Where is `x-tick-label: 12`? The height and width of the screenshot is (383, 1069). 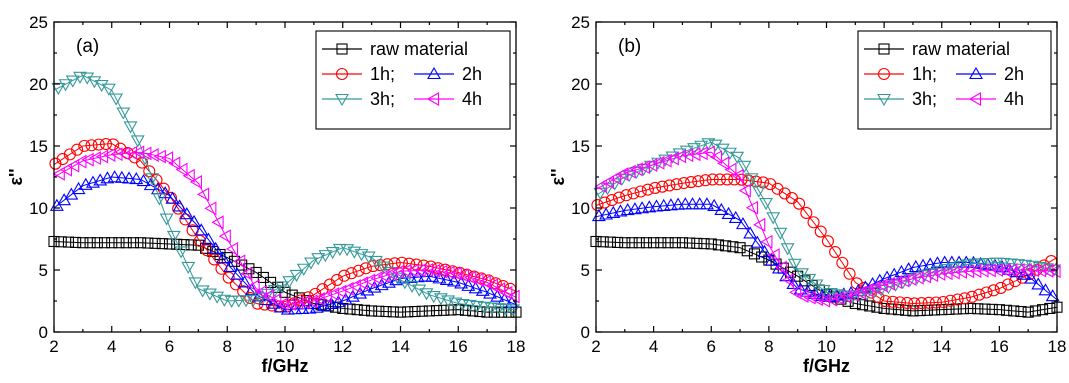 x-tick-label: 12 is located at coordinates (342, 346).